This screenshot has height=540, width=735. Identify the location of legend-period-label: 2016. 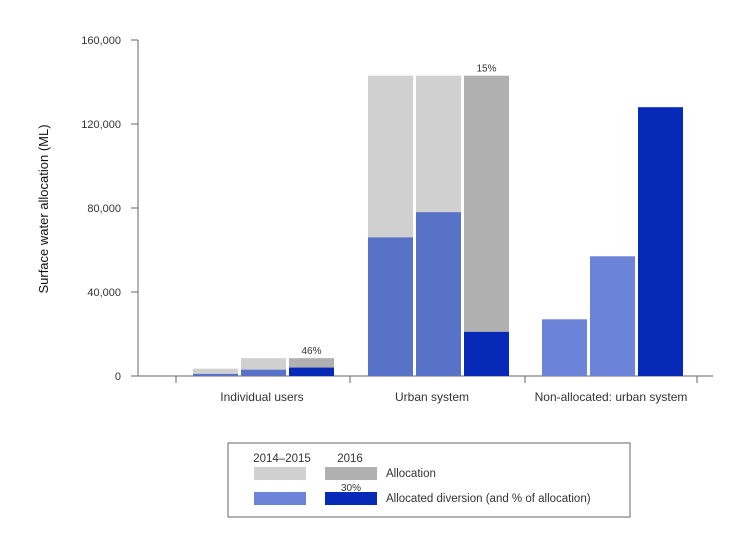
(350, 459).